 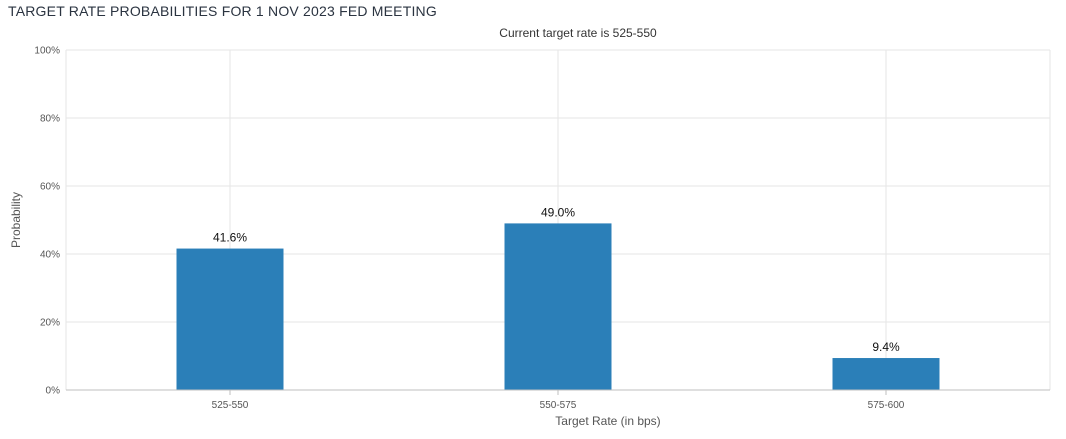 What do you see at coordinates (886, 405) in the screenshot?
I see `x-tick-label-575-600: 575-600` at bounding box center [886, 405].